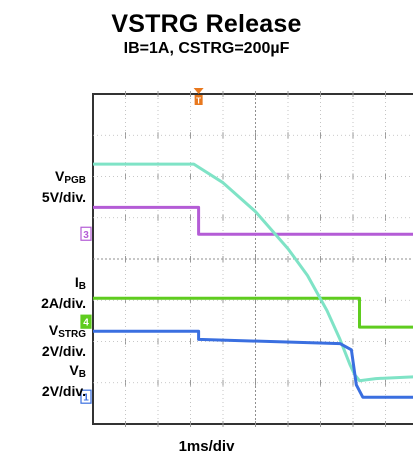 Image resolution: width=413 pixels, height=463 pixels. I want to click on ylabel-vstrg: VSTRG 2V/div., so click(47, 341).